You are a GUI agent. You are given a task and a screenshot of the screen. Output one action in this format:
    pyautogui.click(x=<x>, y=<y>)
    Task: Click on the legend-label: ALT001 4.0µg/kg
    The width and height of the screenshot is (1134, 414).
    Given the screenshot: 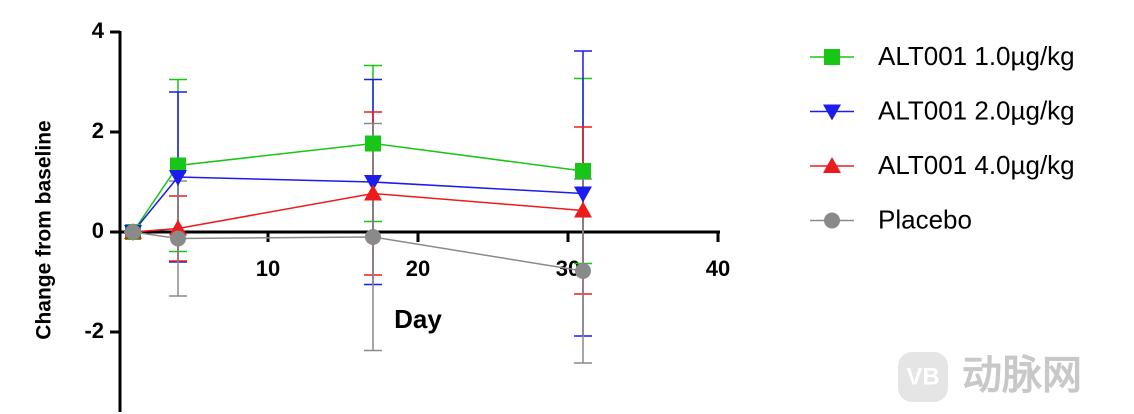 What is the action you would take?
    pyautogui.click(x=976, y=165)
    